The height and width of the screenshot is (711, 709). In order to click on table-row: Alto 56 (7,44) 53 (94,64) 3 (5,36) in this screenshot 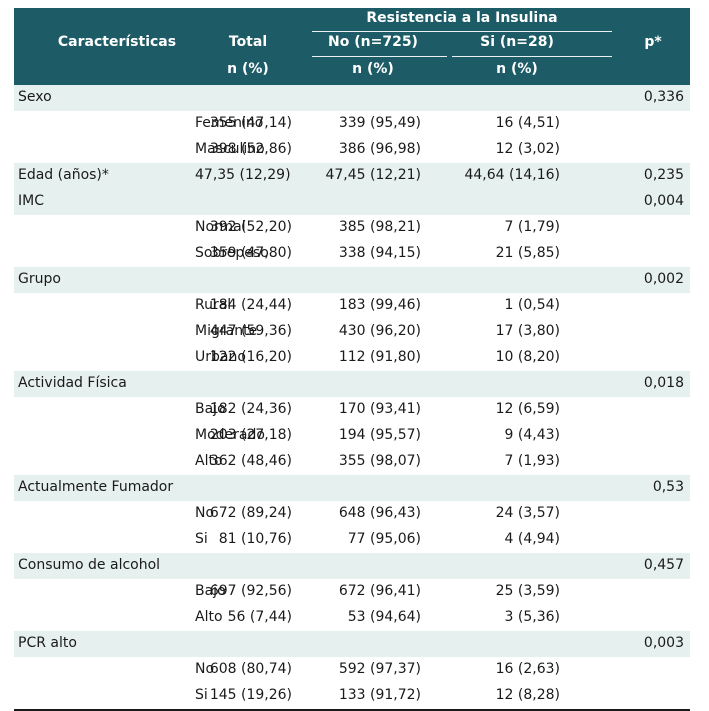, I will do `click(352, 618)`.